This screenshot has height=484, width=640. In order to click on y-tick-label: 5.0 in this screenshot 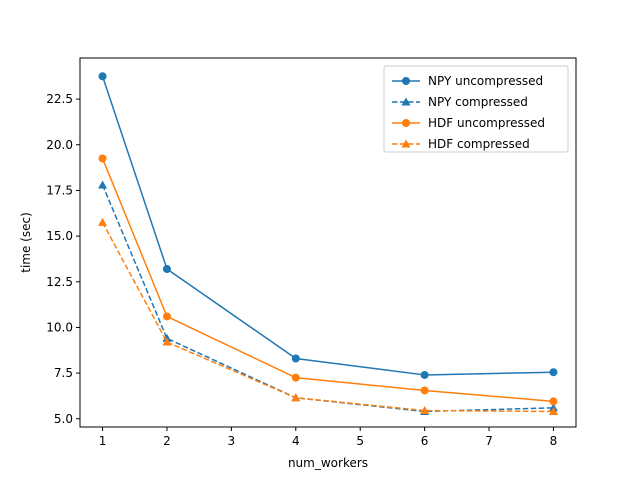, I will do `click(63, 419)`.